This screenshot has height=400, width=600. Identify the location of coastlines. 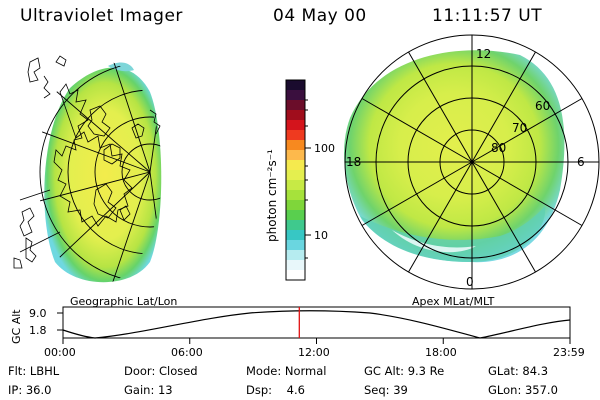
(87, 162).